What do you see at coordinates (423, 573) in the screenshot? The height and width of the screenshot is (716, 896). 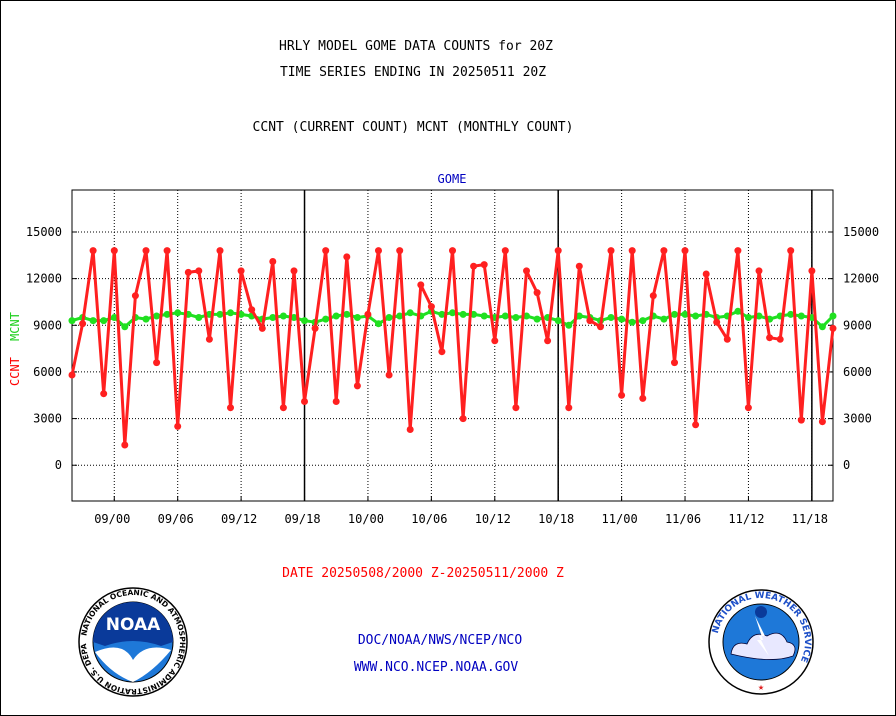 I see `date-range-label: DATE 20250508/2000 Z-20250511/2000 Z` at bounding box center [423, 573].